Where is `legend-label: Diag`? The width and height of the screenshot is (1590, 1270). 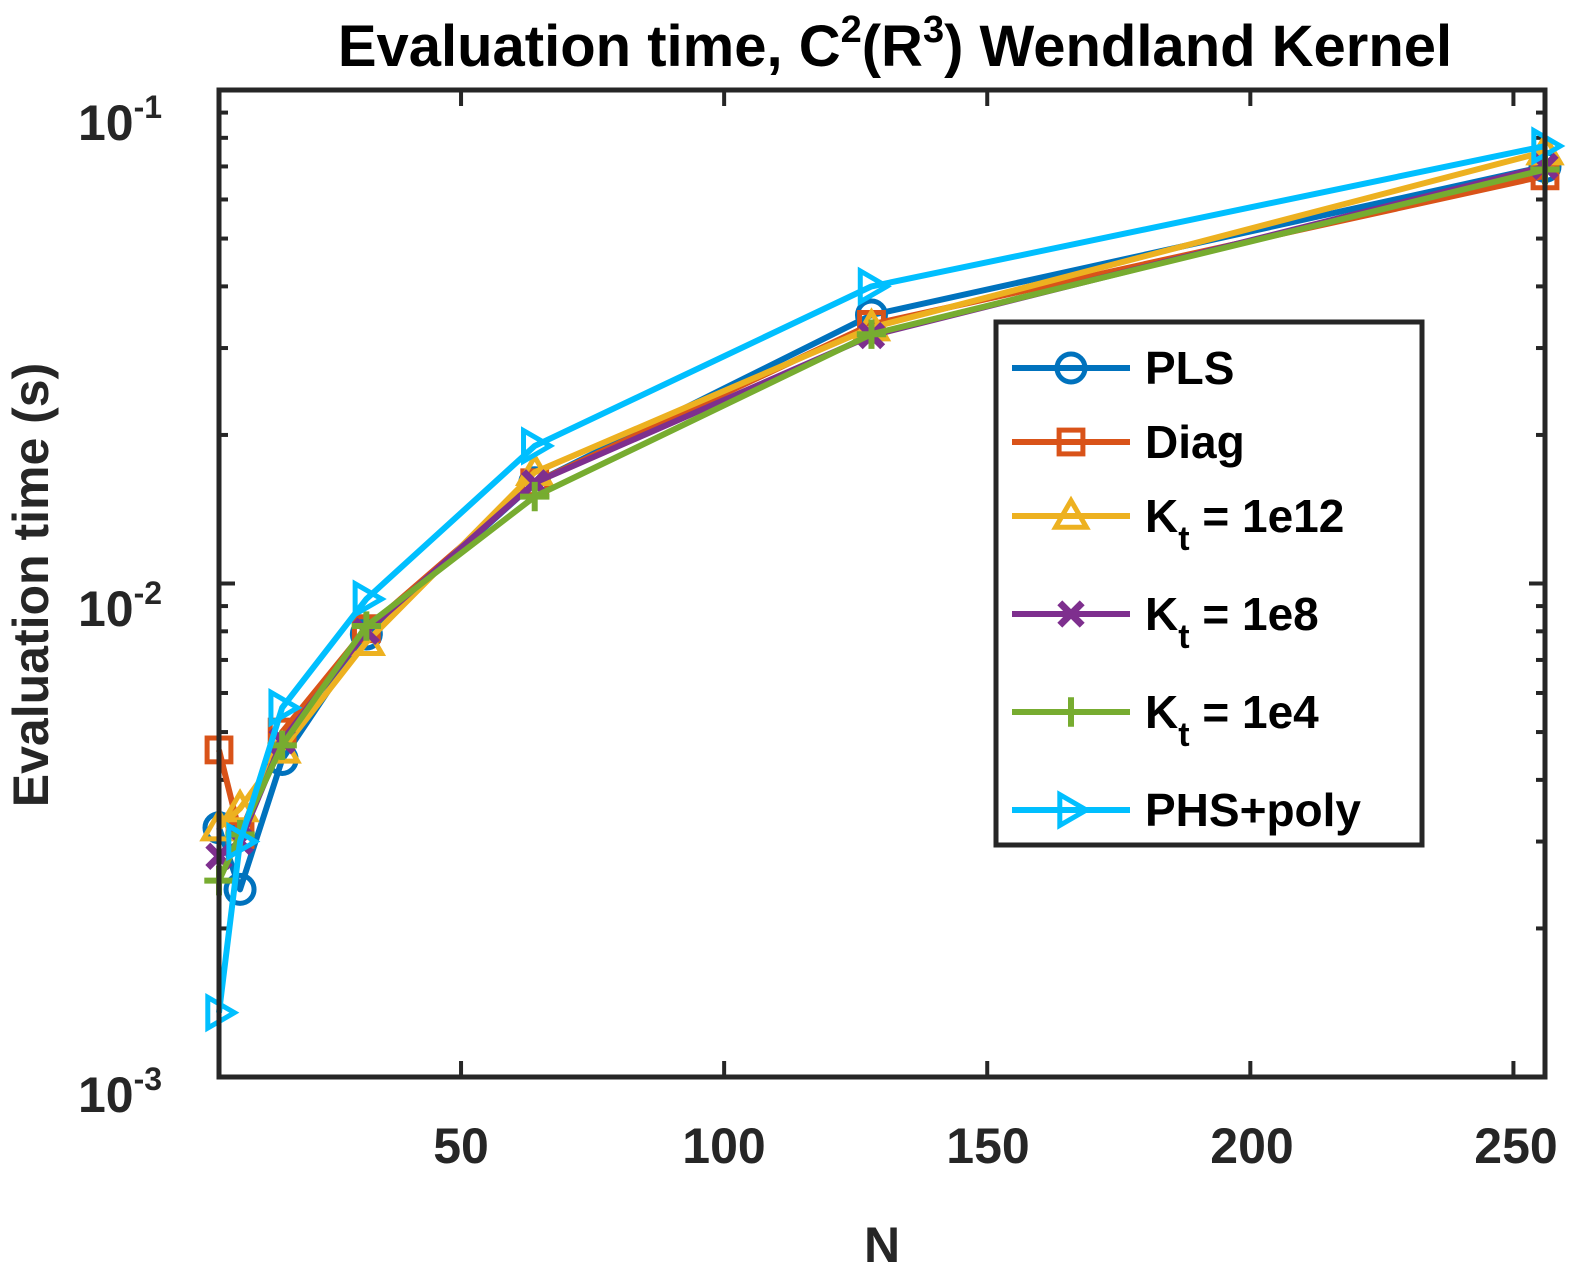
legend-label: Diag is located at coordinates (1195, 442).